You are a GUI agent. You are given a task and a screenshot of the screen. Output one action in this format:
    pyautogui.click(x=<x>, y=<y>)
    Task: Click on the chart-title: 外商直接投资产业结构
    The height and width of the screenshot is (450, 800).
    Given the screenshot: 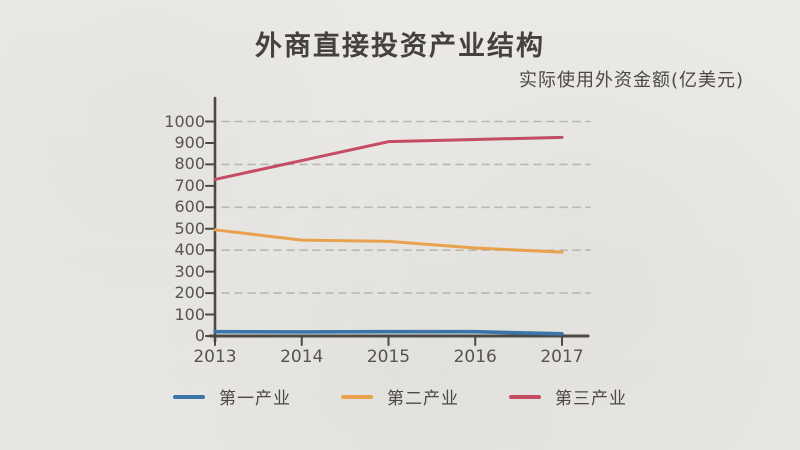 What is the action you would take?
    pyautogui.click(x=400, y=46)
    